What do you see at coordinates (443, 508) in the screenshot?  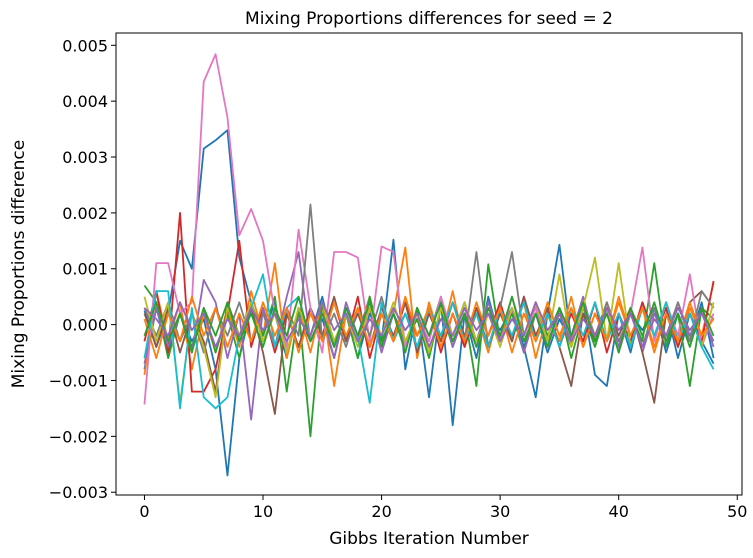 I see `x-axis: 0 10 20 30 40 50` at bounding box center [443, 508].